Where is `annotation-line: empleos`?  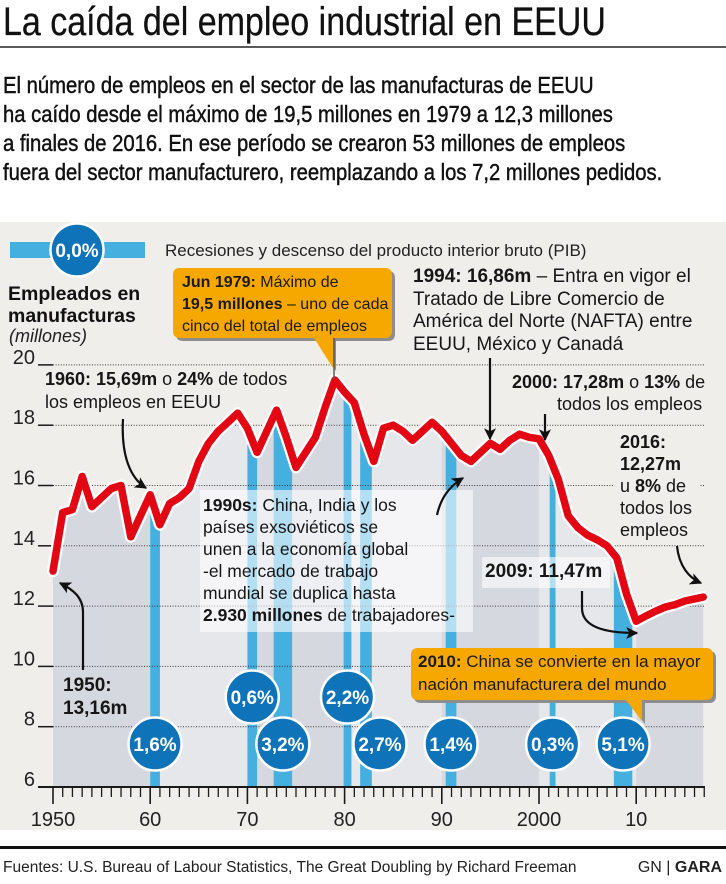 annotation-line: empleos is located at coordinates (654, 530).